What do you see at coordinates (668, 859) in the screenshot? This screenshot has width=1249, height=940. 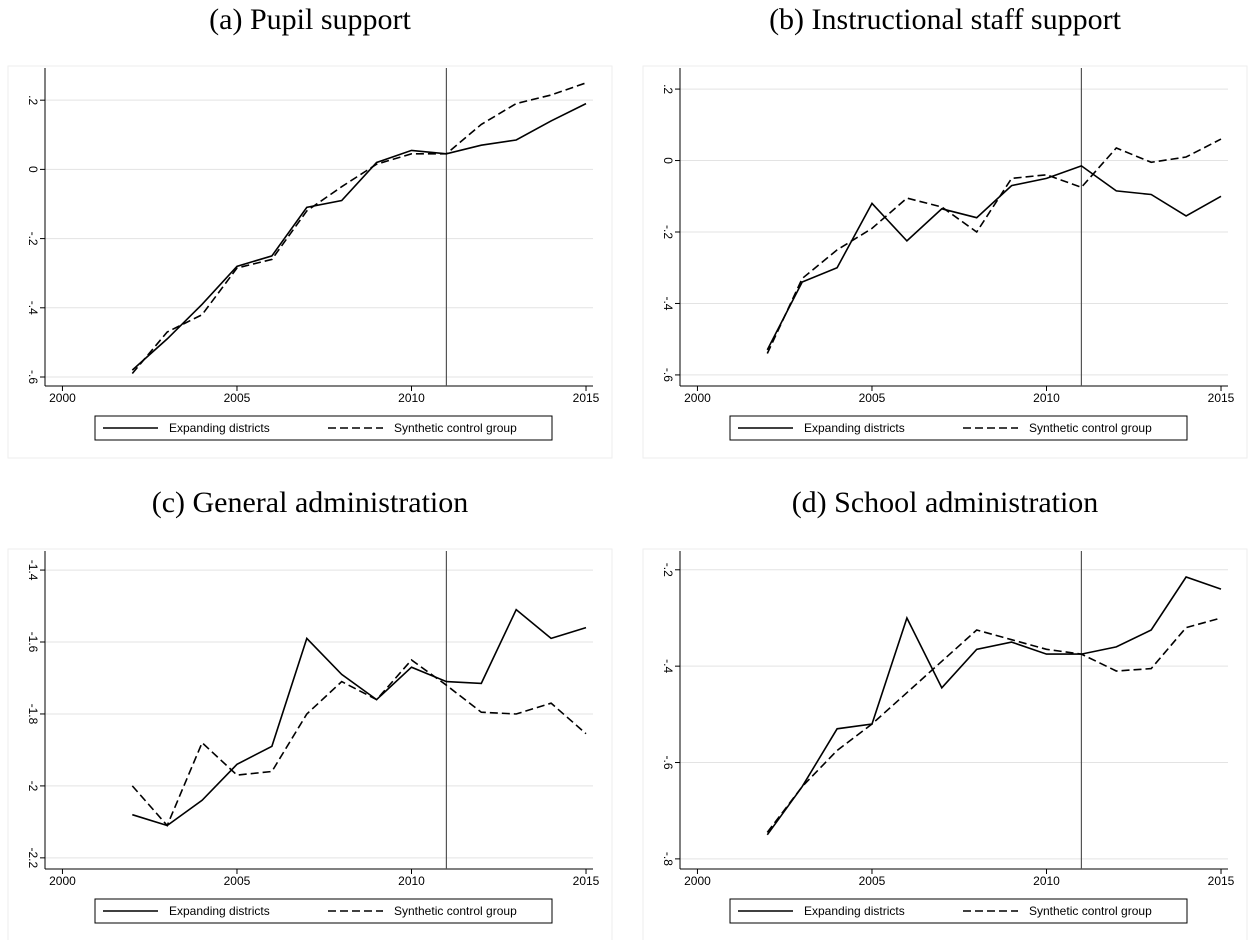 I see `y-tick-label: -.8` at bounding box center [668, 859].